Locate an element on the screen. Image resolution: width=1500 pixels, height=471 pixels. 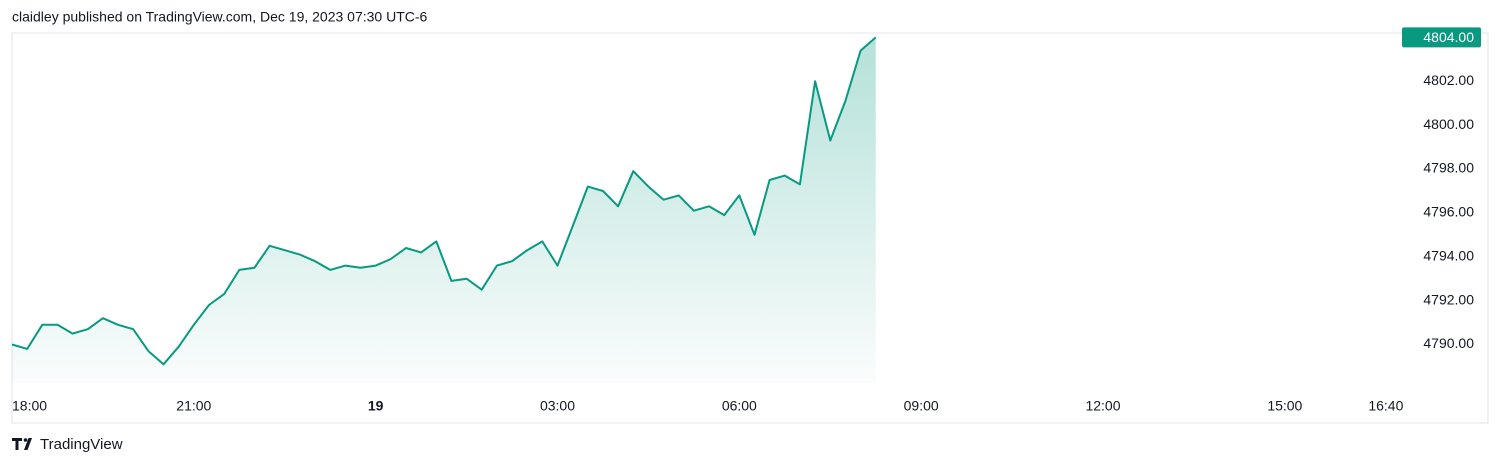
x-tick-label: 12:00 is located at coordinates (1102, 406).